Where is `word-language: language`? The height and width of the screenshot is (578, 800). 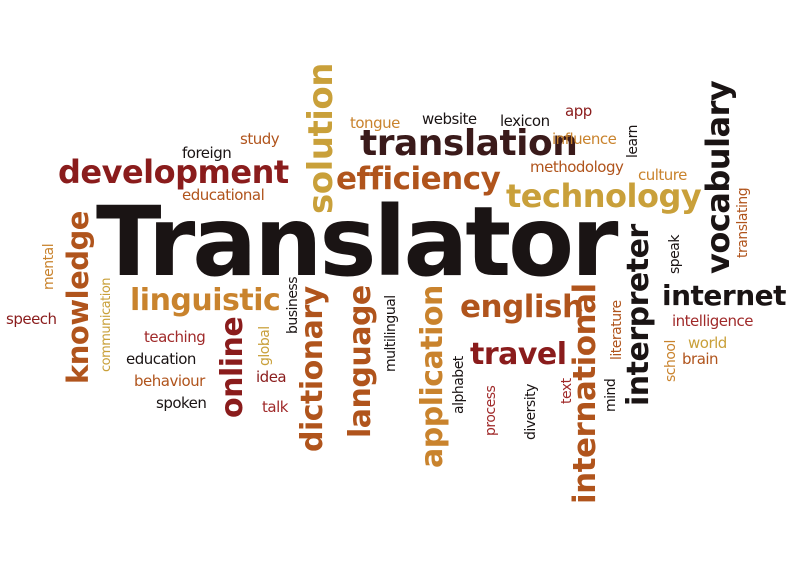
word-language: language is located at coordinates (360, 361).